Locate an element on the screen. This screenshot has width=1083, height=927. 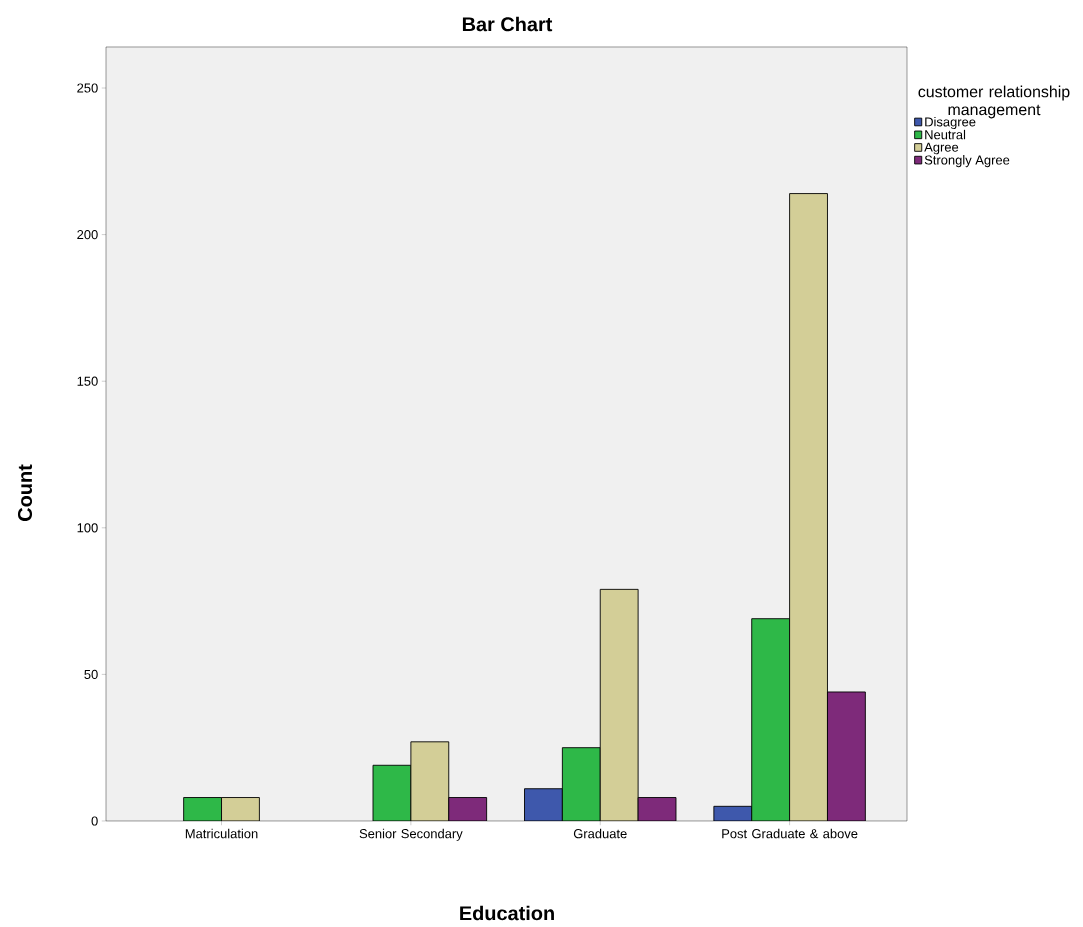
y-tick-label: 150 is located at coordinates (87, 381).